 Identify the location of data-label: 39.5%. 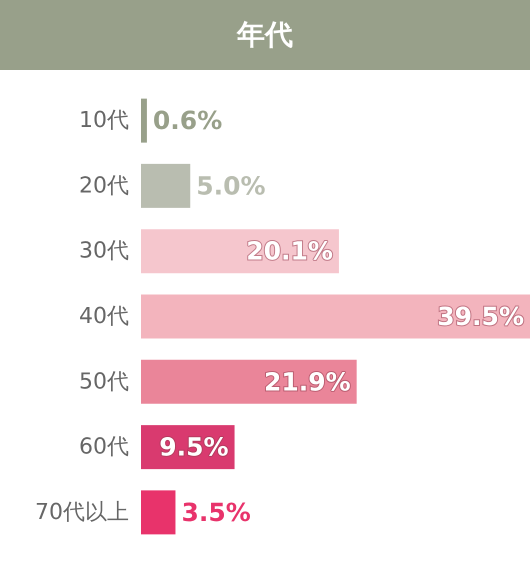
(480, 316).